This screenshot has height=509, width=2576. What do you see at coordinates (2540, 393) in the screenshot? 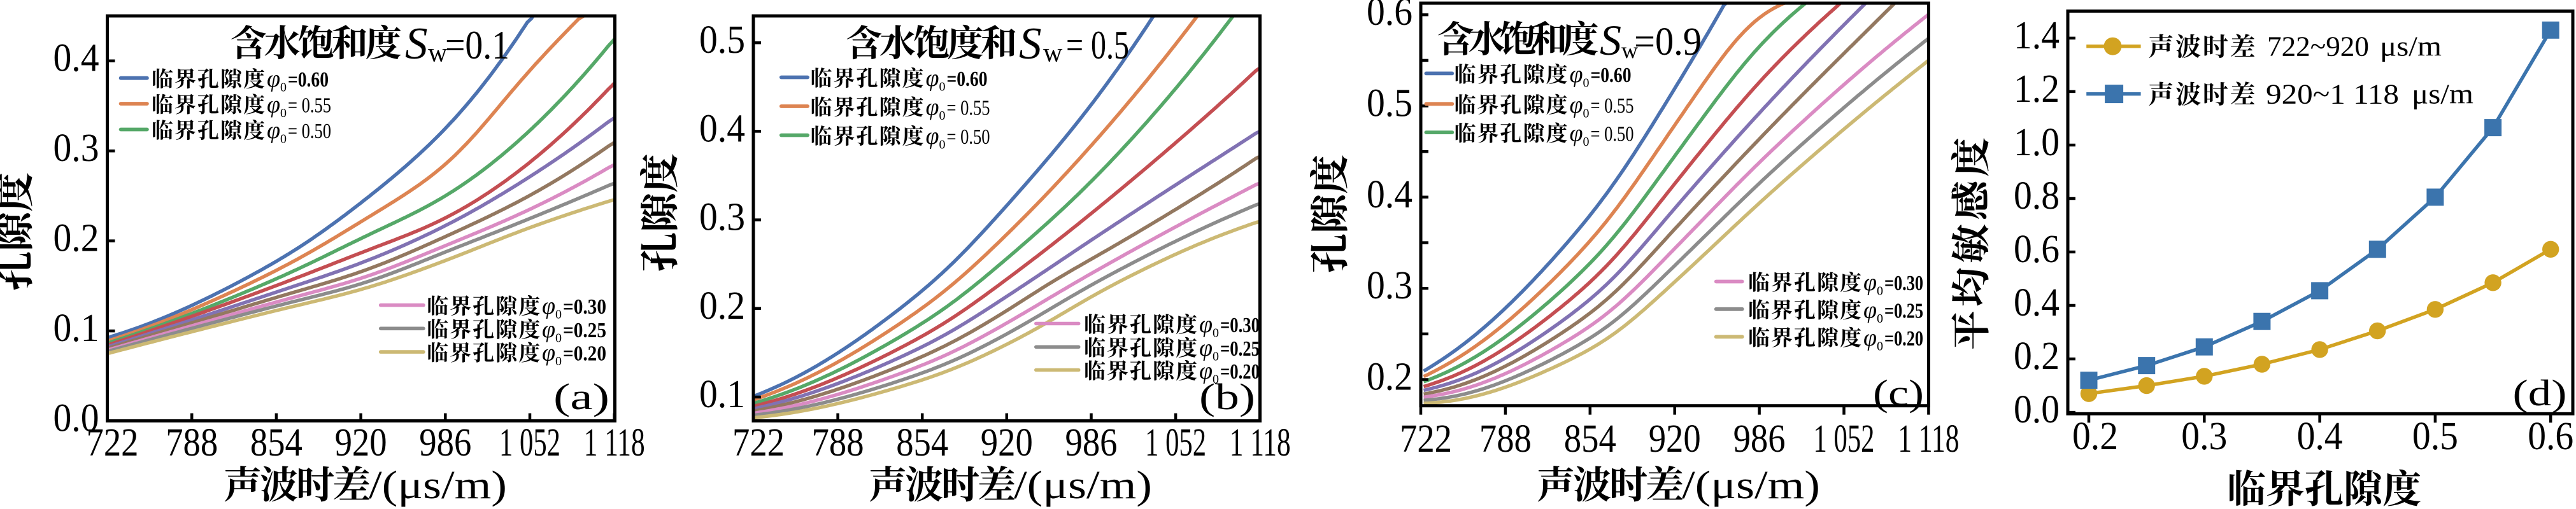
I see `svg-text: (d)` at bounding box center [2540, 393].